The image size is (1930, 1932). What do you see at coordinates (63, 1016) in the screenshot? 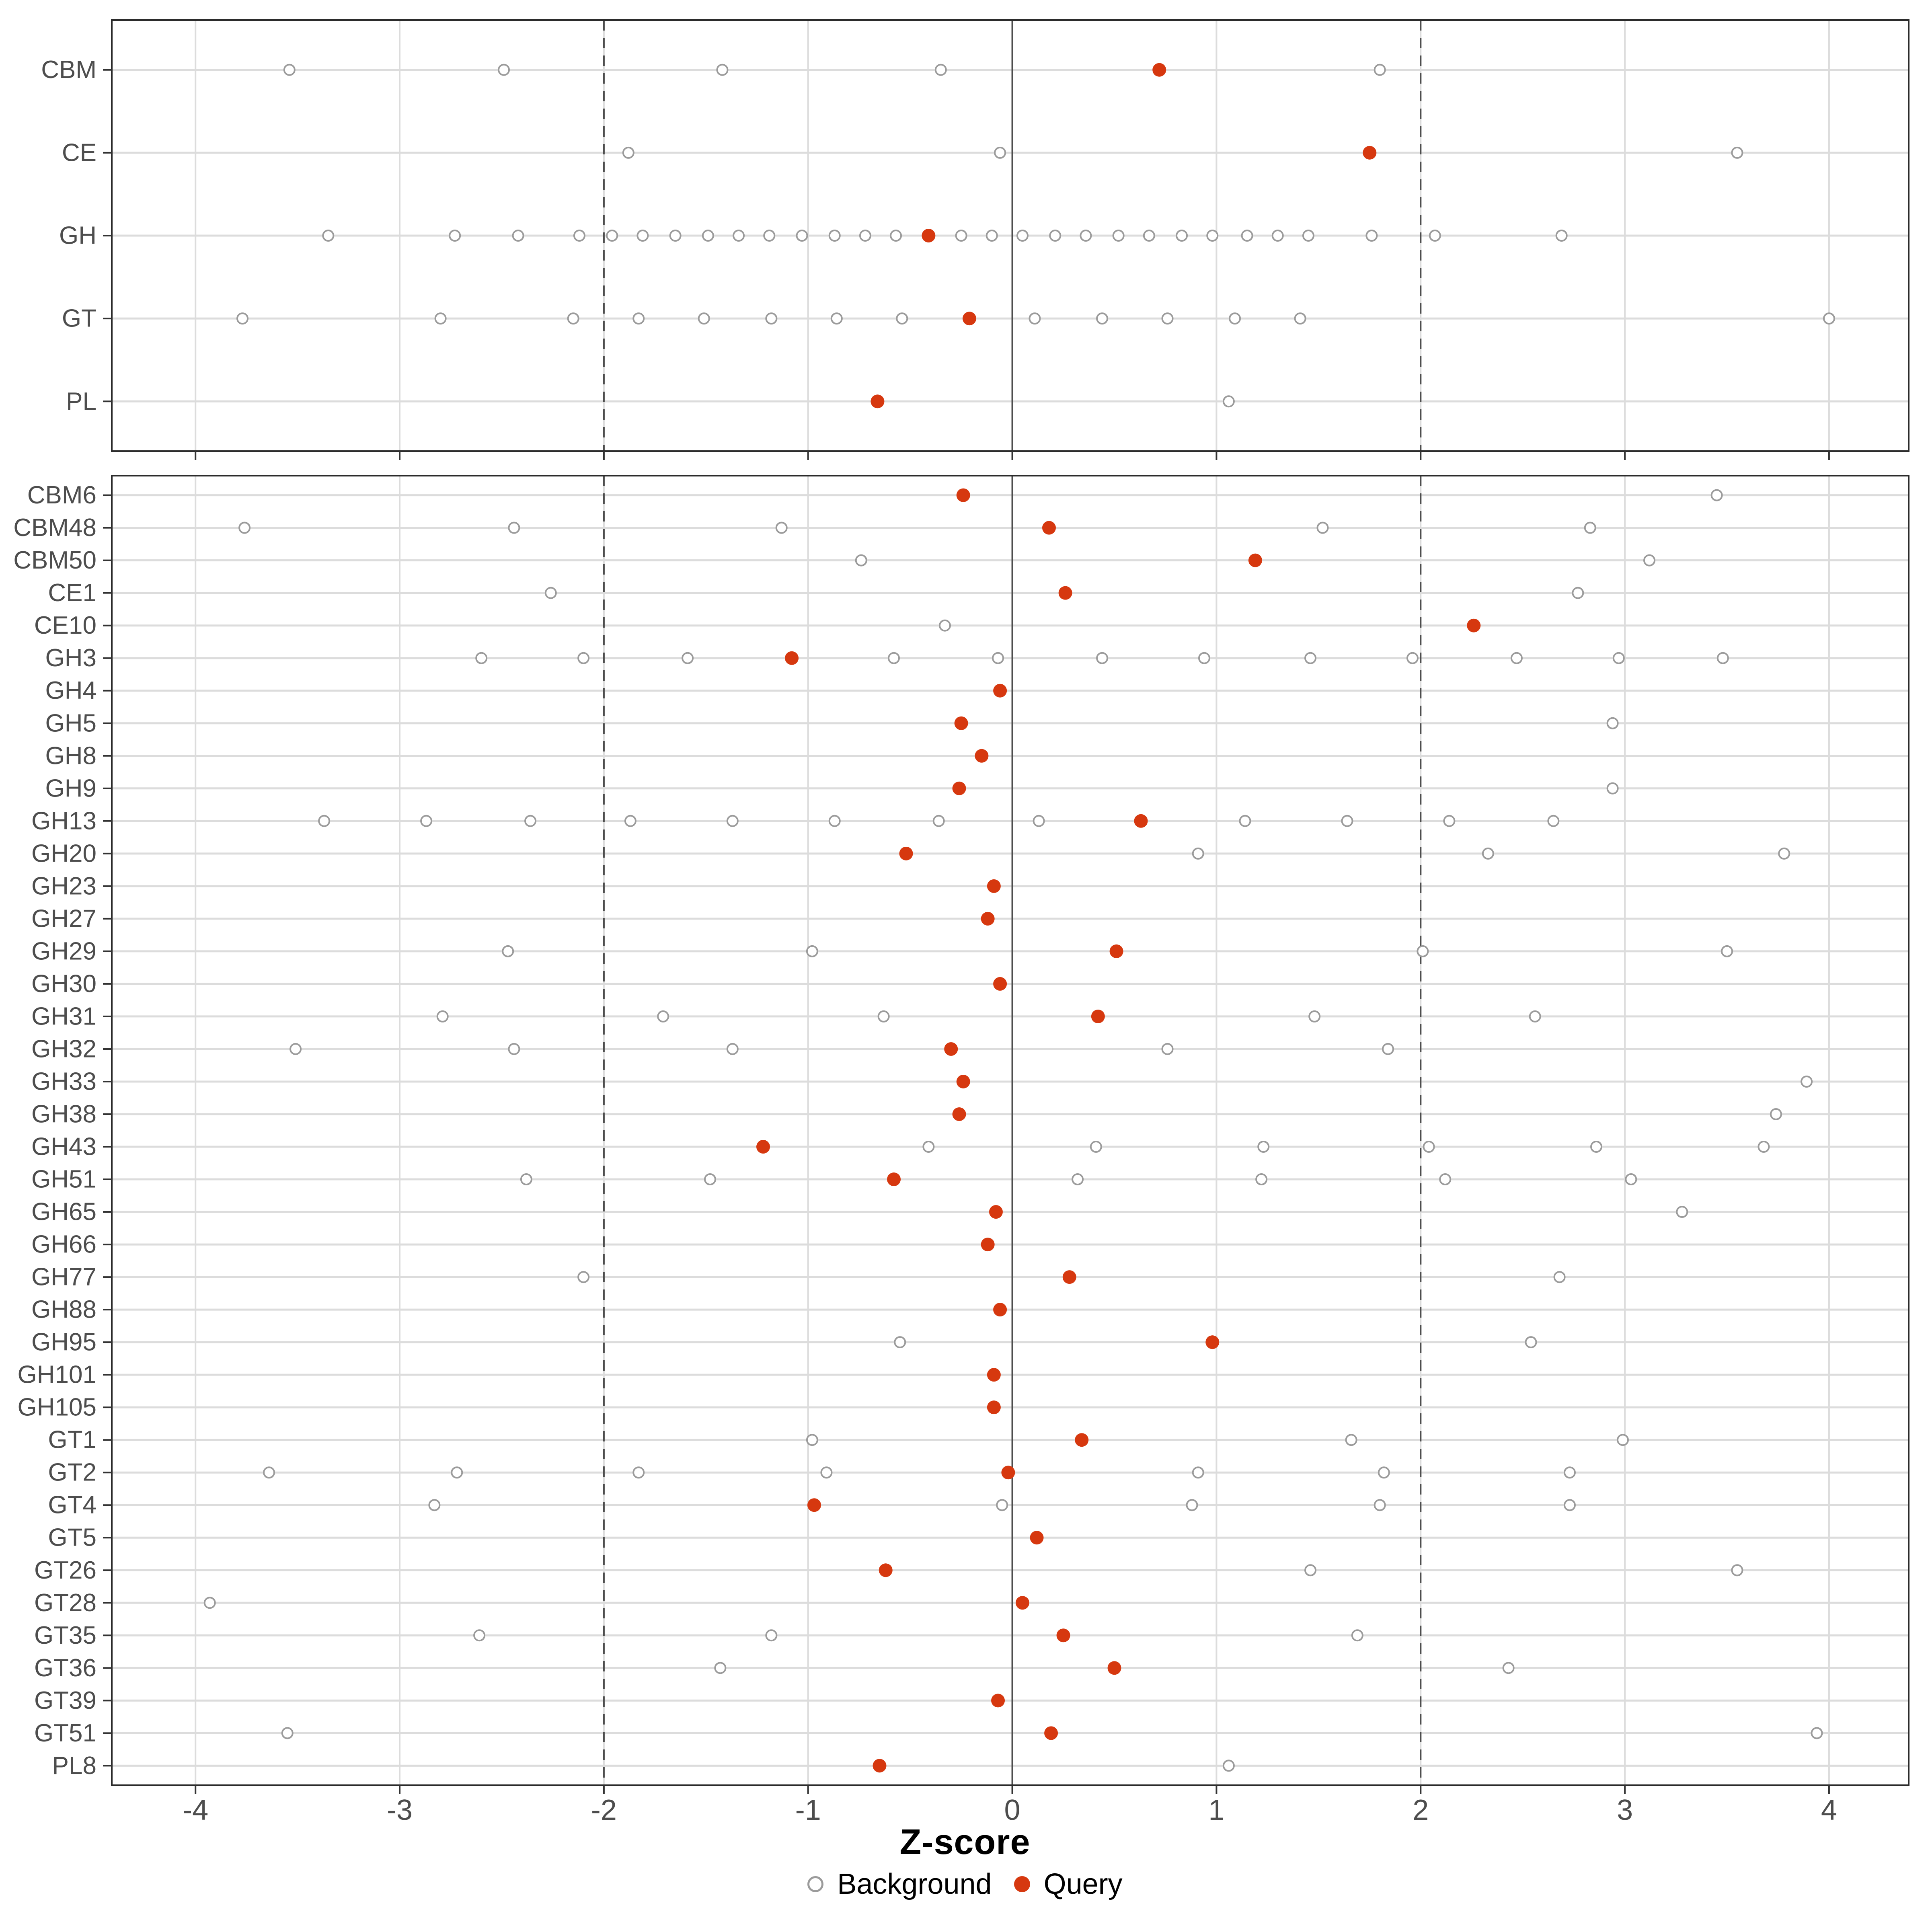
I see `y-axis-label: GH31` at bounding box center [63, 1016].